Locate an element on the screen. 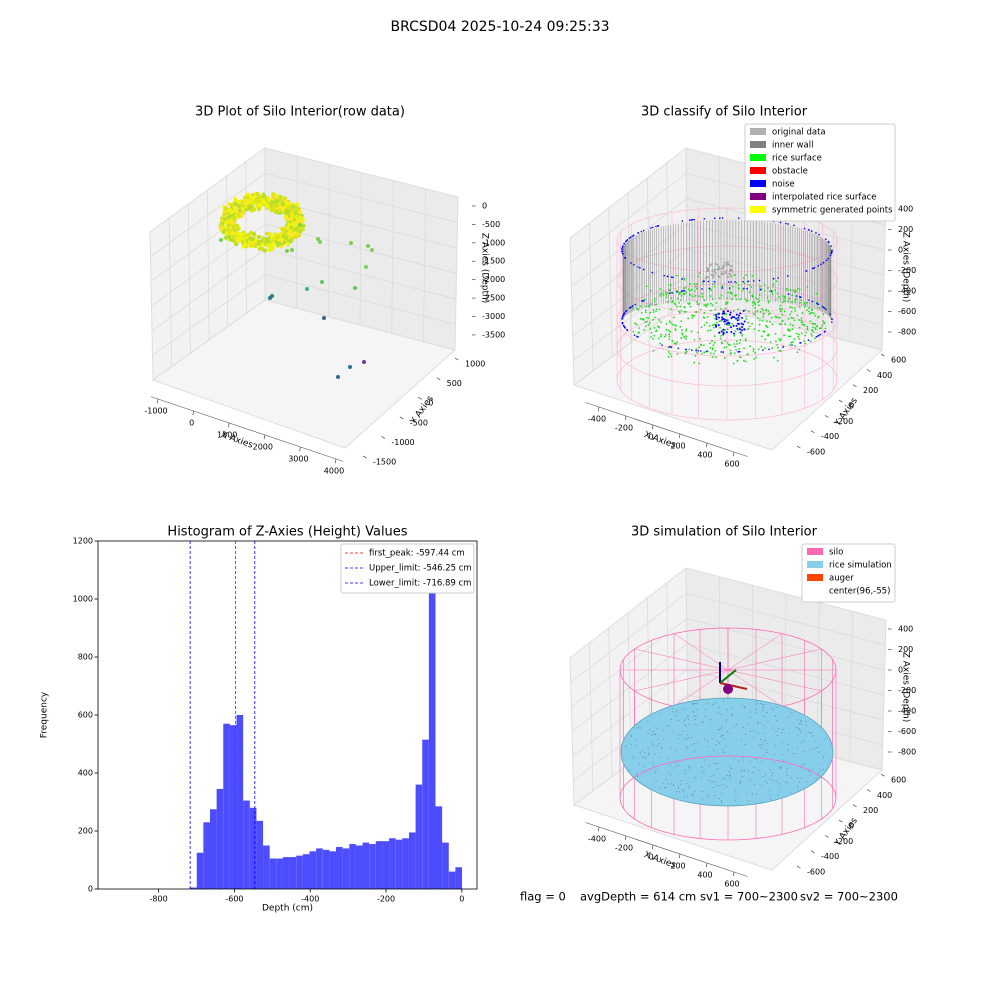  y-tick-label: 600 is located at coordinates (898, 780).